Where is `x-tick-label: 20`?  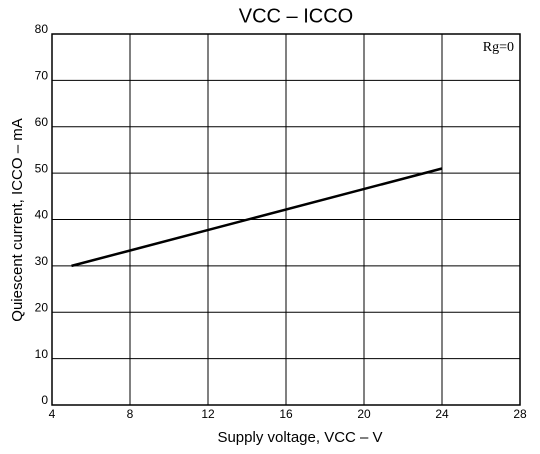 x-tick-label: 20 is located at coordinates (364, 414).